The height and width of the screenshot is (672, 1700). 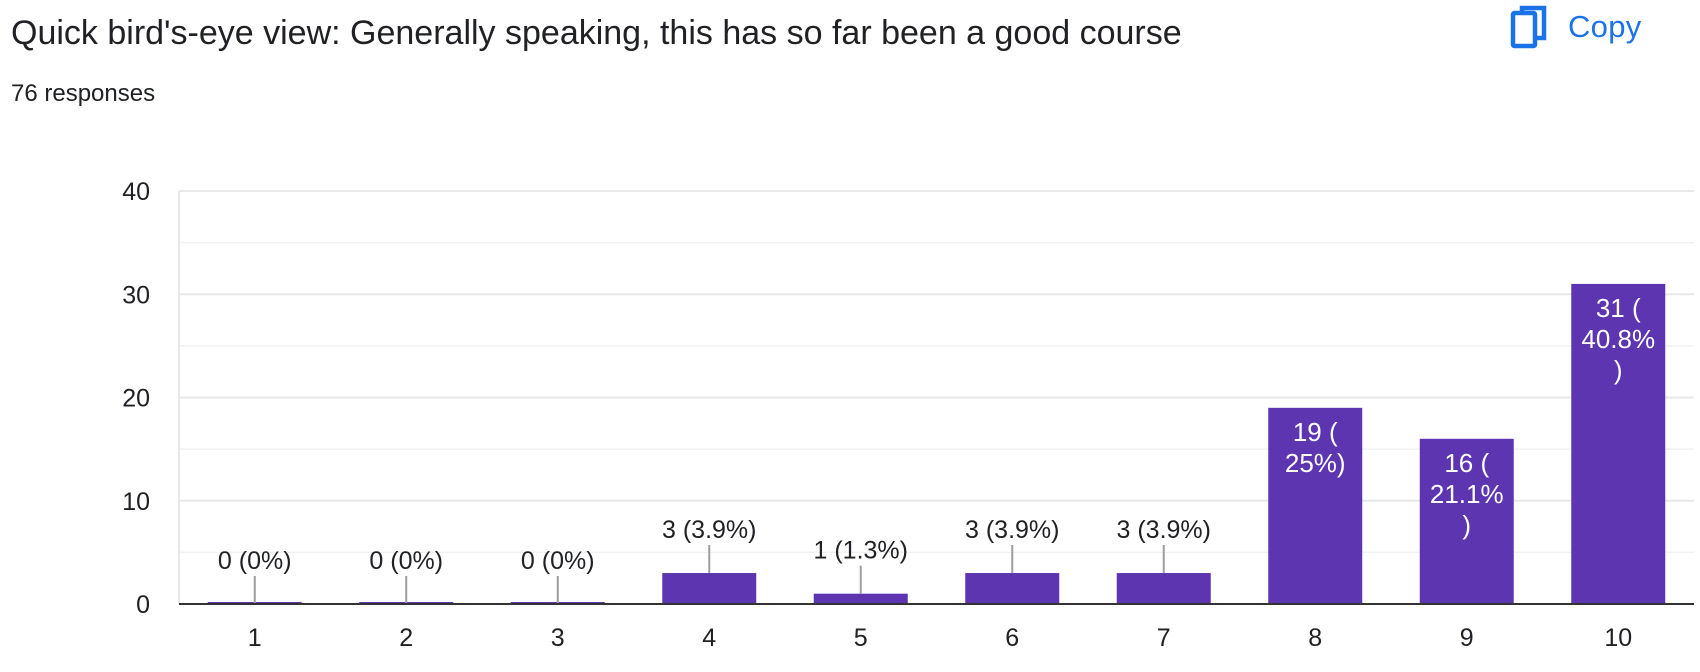 What do you see at coordinates (1618, 308) in the screenshot?
I see `data-label: 31 (` at bounding box center [1618, 308].